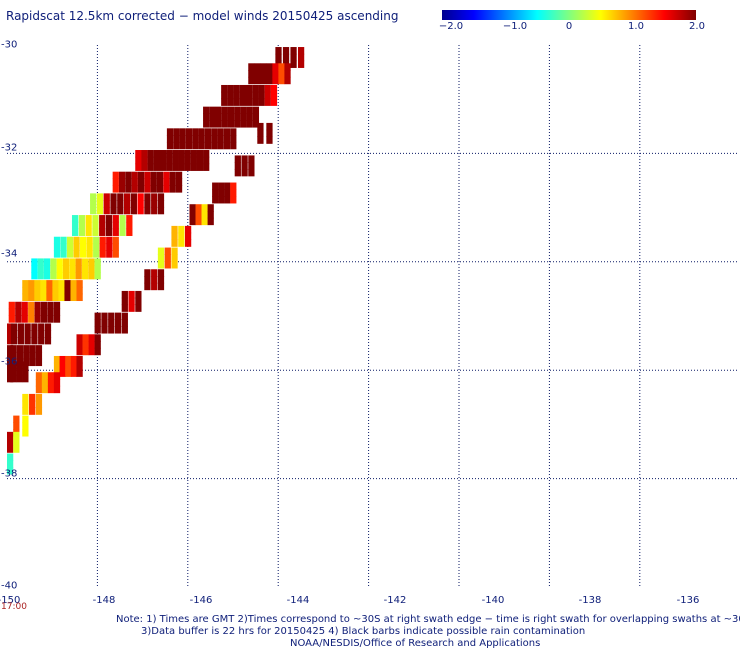 The width and height of the screenshot is (740, 650). What do you see at coordinates (10, 600) in the screenshot?
I see `x-tick-label: -150` at bounding box center [10, 600].